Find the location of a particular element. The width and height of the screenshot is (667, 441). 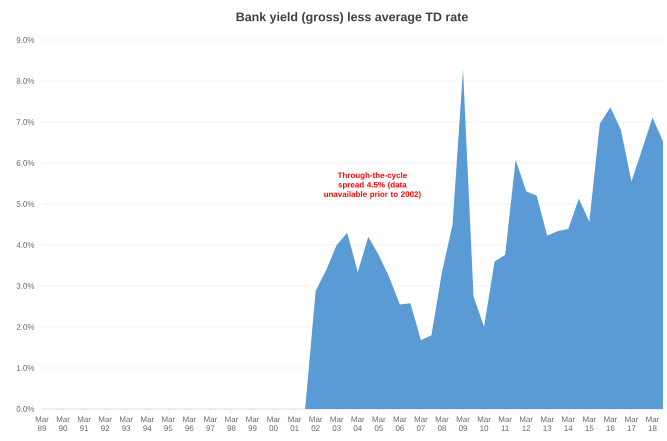

chart-title: Bank yield (gross) less average TD rate is located at coordinates (352, 18).